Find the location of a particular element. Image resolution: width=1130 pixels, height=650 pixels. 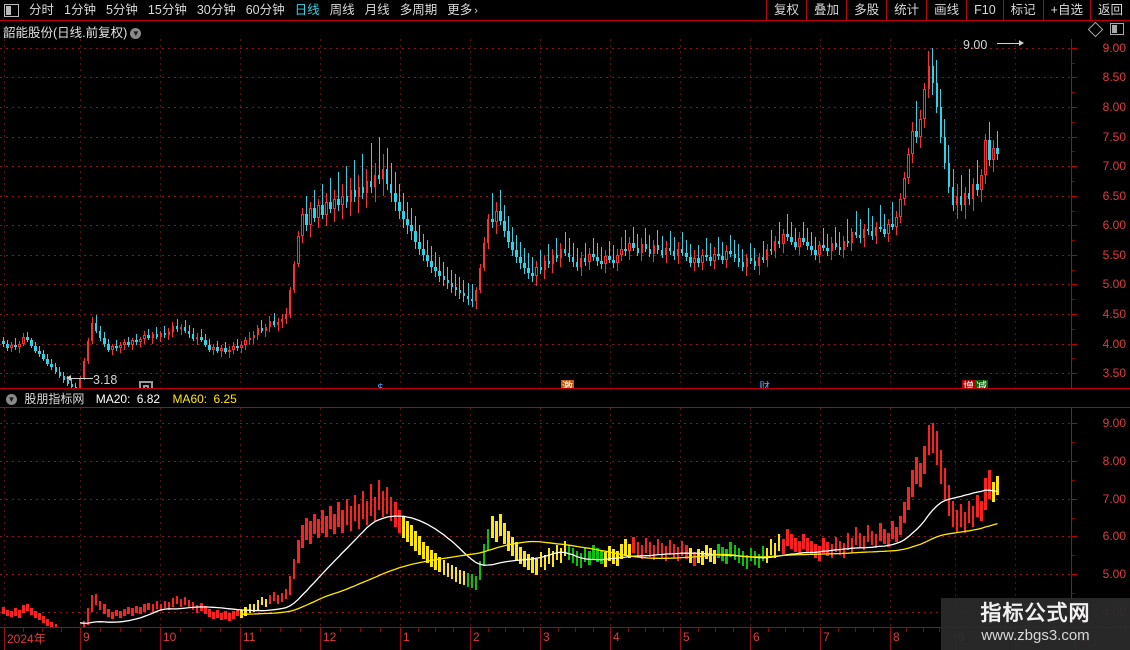

diamond-icon is located at coordinates (1095, 29).